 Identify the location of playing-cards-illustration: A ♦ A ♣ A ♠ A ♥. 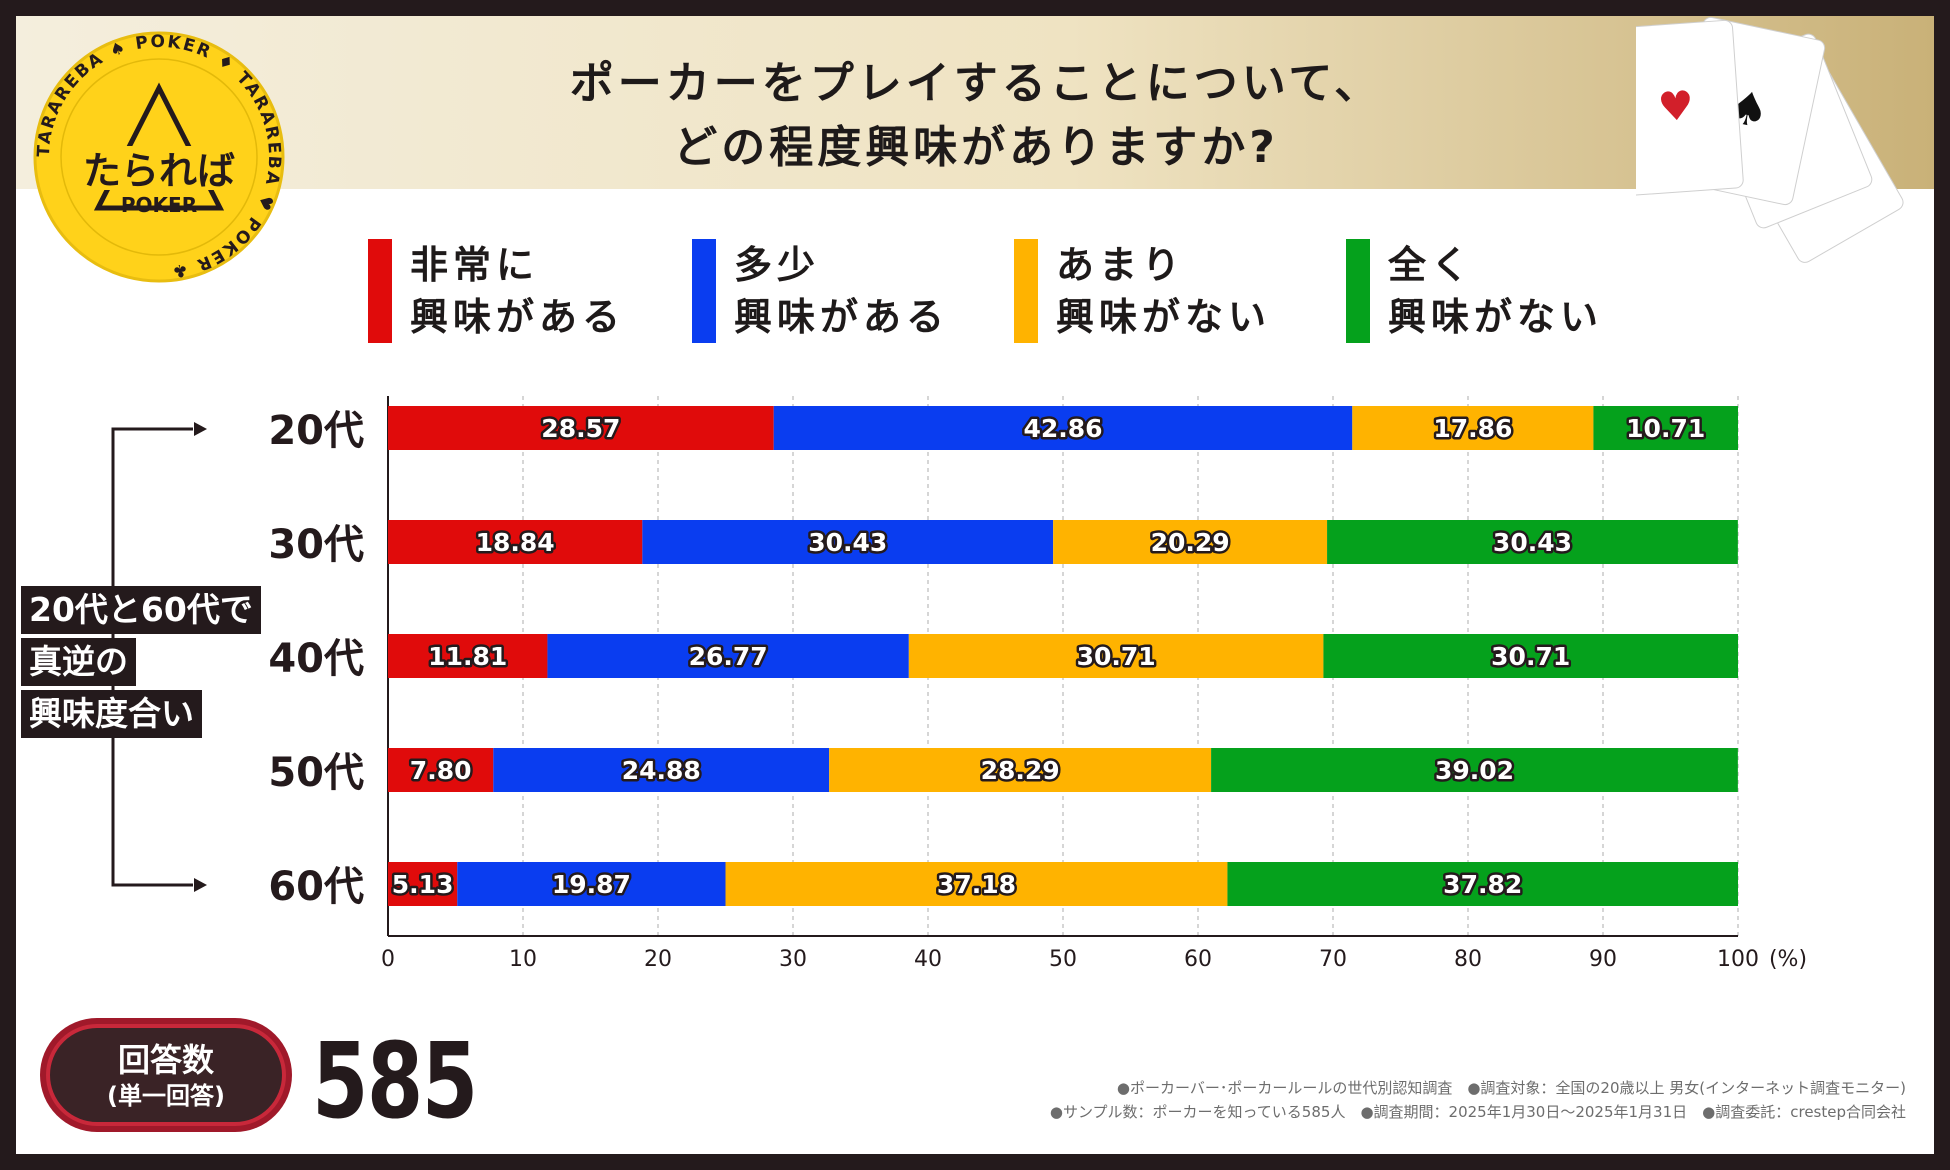
(1770, 139).